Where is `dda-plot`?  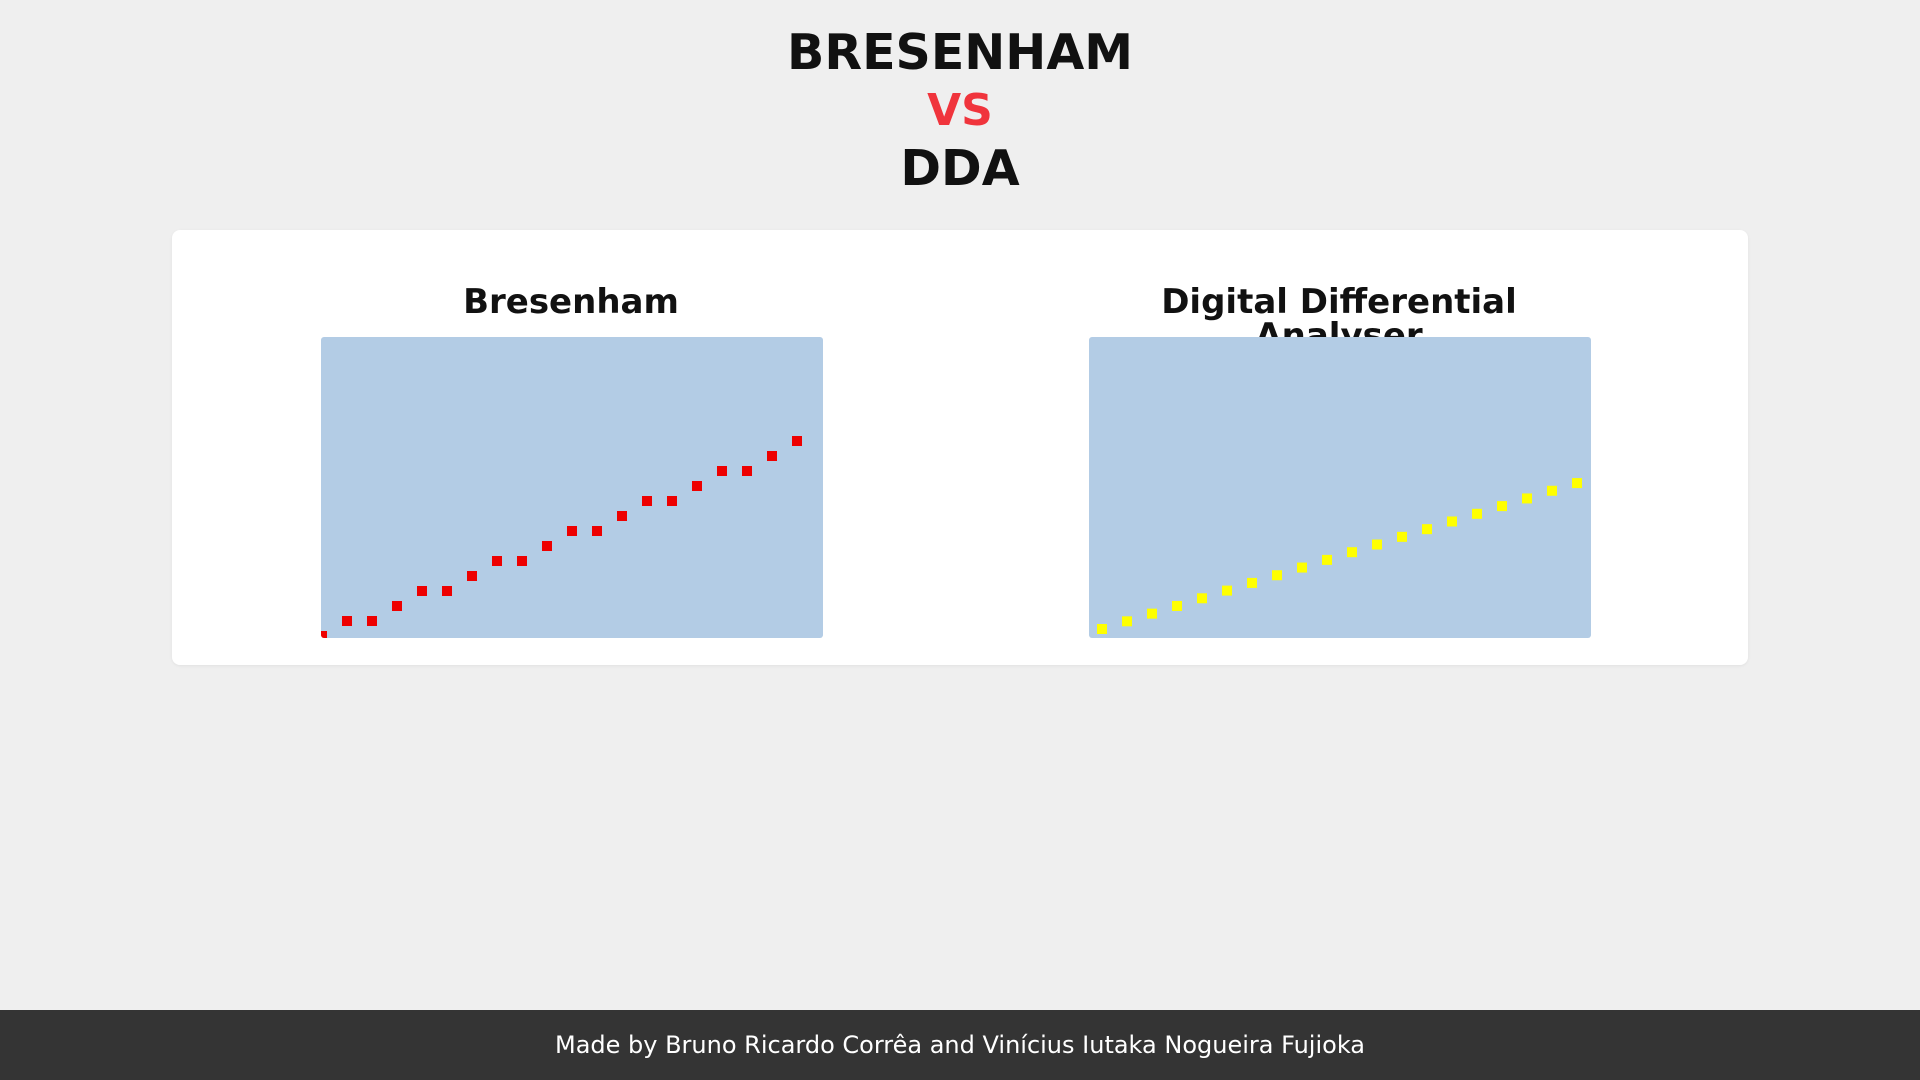
dda-plot is located at coordinates (1340, 487).